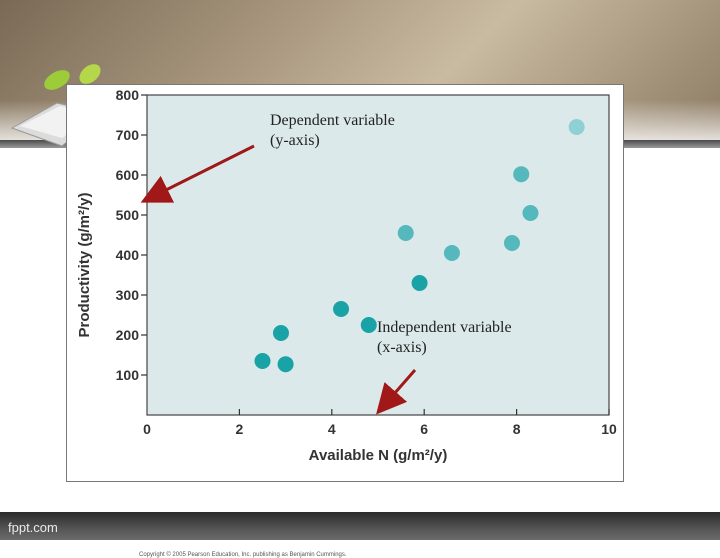 The height and width of the screenshot is (558, 720). Describe the element at coordinates (332, 429) in the screenshot. I see `x-tick-label: 4` at that location.